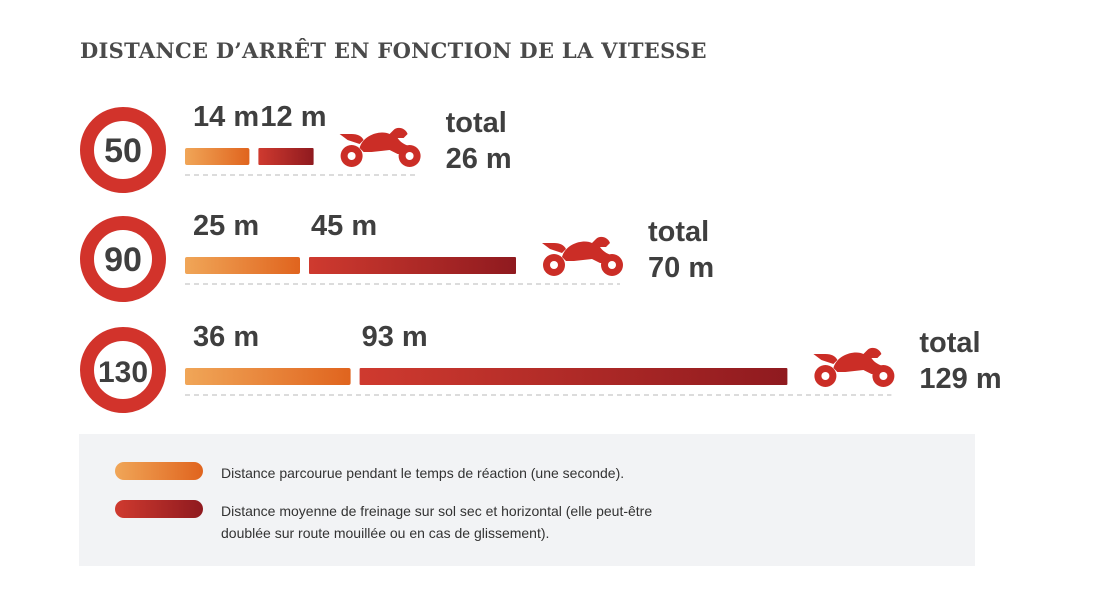  I want to click on row-130: 130 36 m 93 m total 129 m, so click(541, 367).